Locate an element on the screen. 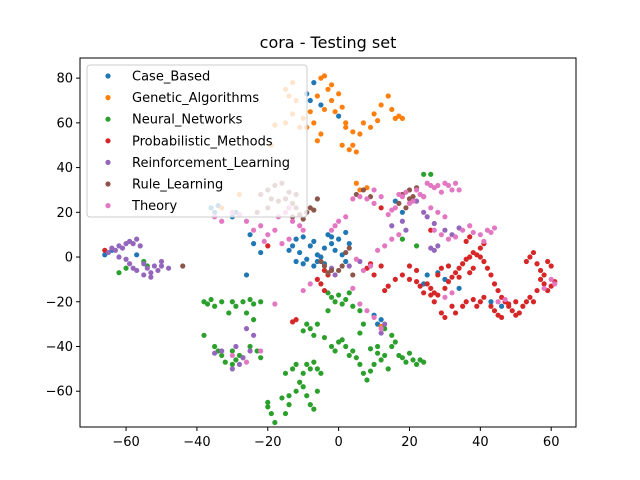  y-tick-label-1: −40 is located at coordinates (59, 347).